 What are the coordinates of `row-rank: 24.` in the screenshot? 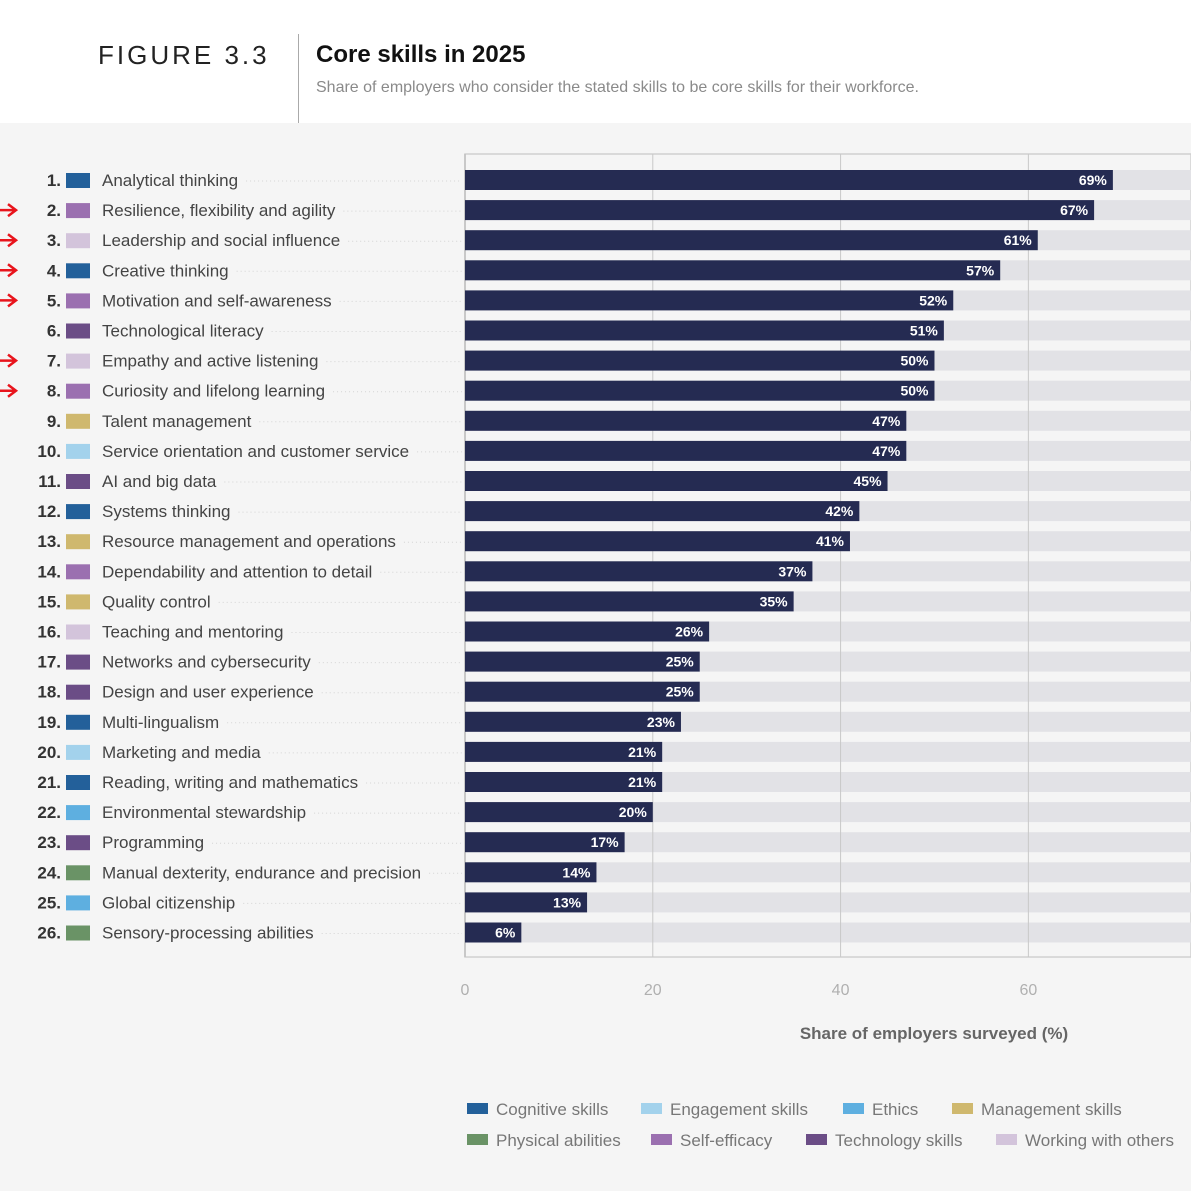 It's located at (49, 872).